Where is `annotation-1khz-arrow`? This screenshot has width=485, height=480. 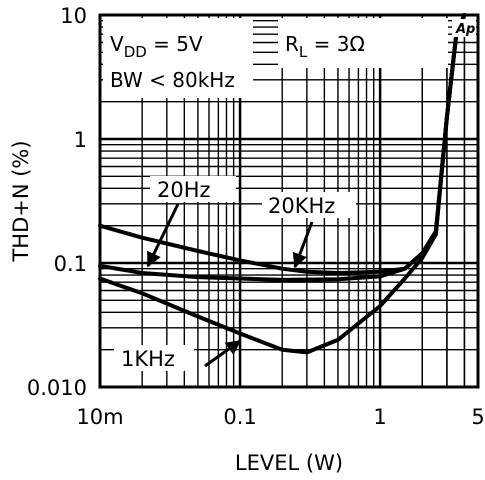 annotation-1khz-arrow is located at coordinates (223, 353).